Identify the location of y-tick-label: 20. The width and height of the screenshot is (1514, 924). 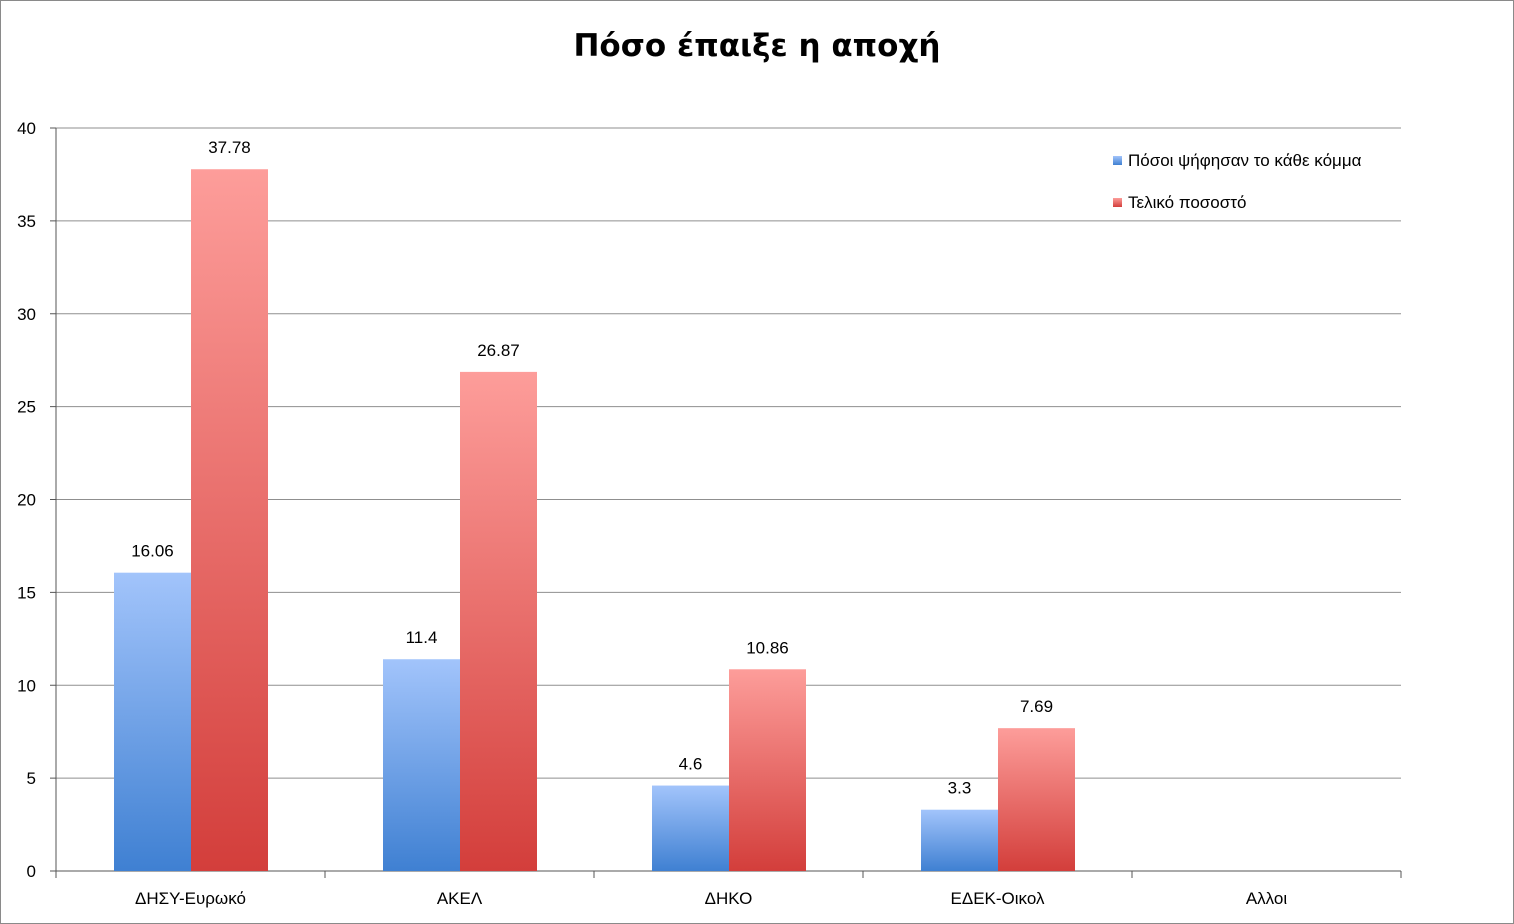
(26, 500).